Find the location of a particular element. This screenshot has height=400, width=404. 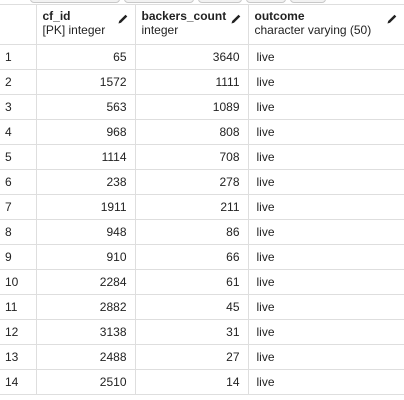

cell-backers-count: 808 is located at coordinates (191, 132).